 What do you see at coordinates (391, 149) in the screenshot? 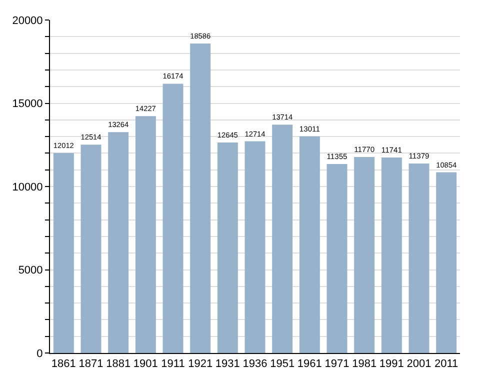
I see `data-label: 11741` at bounding box center [391, 149].